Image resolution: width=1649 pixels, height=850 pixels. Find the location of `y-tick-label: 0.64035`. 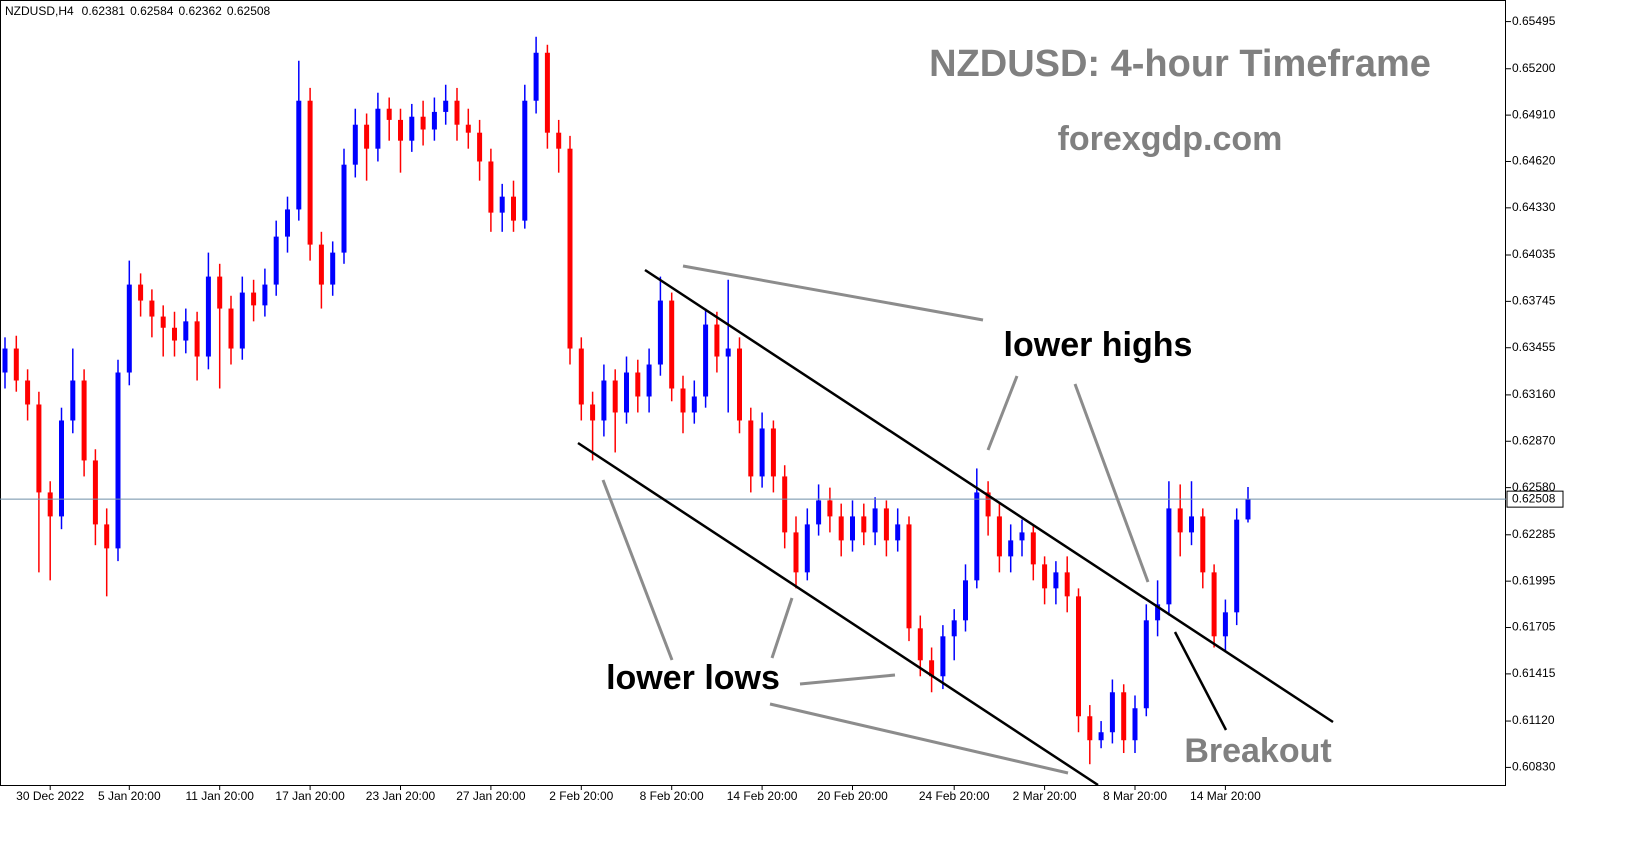

y-tick-label: 0.64035 is located at coordinates (1534, 254).